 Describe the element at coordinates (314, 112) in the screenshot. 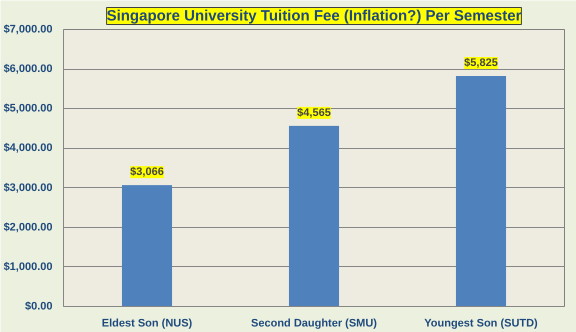

I see `data-label: $4,565` at that location.